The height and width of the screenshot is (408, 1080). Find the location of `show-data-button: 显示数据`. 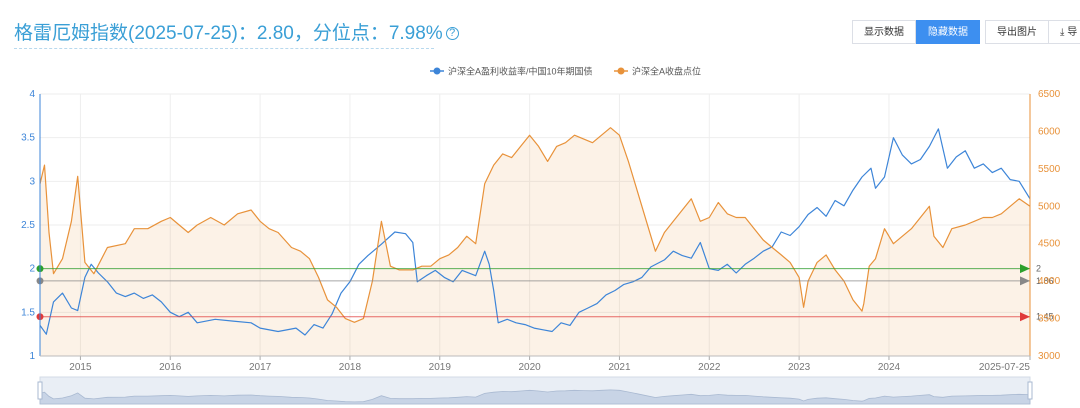

show-data-button: 显示数据 is located at coordinates (884, 32).